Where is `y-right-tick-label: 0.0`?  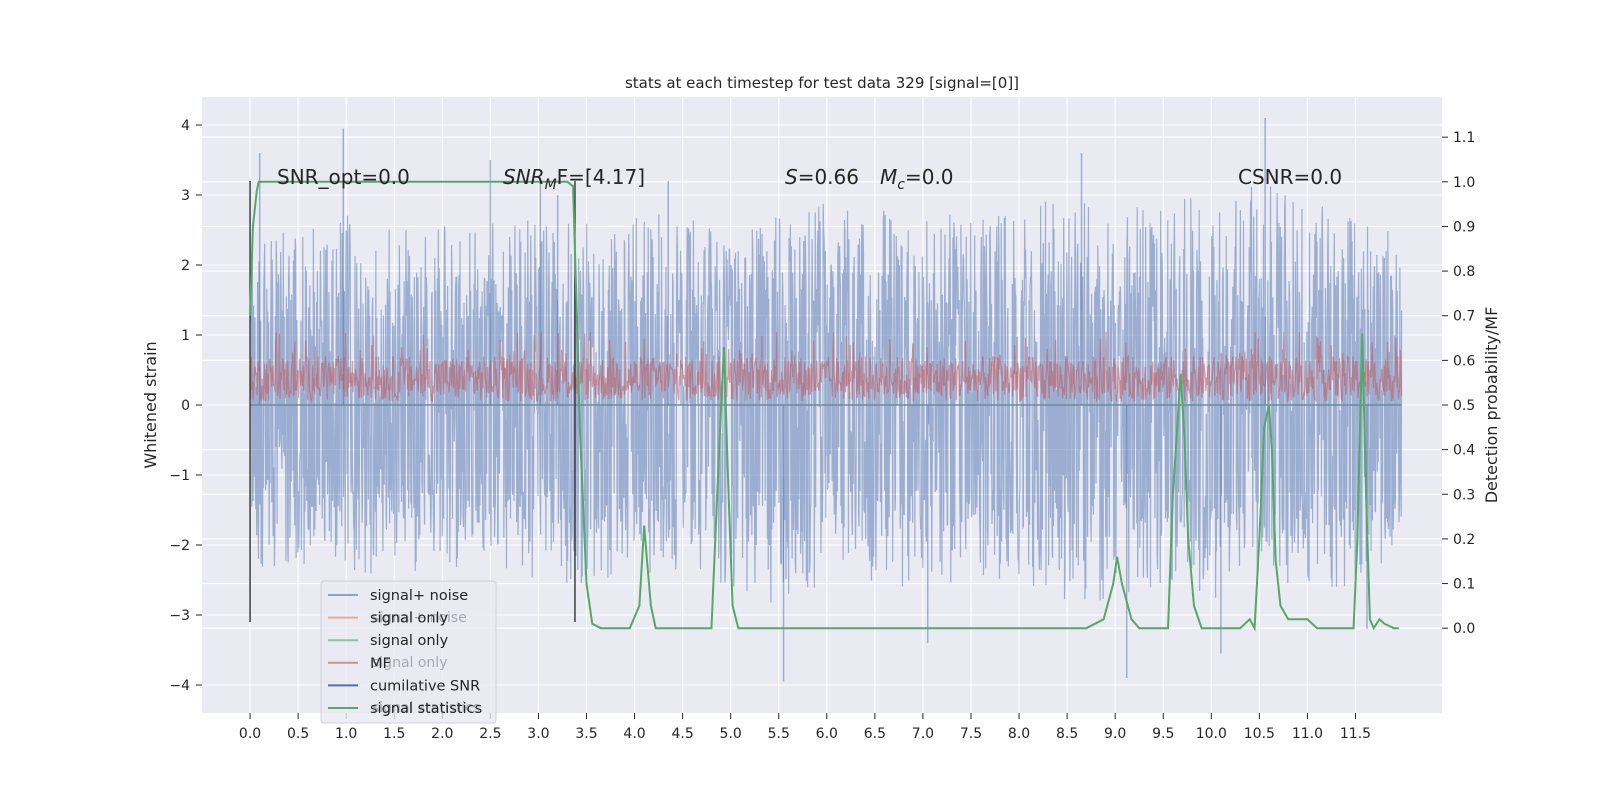
y-right-tick-label: 0.0 is located at coordinates (1464, 629).